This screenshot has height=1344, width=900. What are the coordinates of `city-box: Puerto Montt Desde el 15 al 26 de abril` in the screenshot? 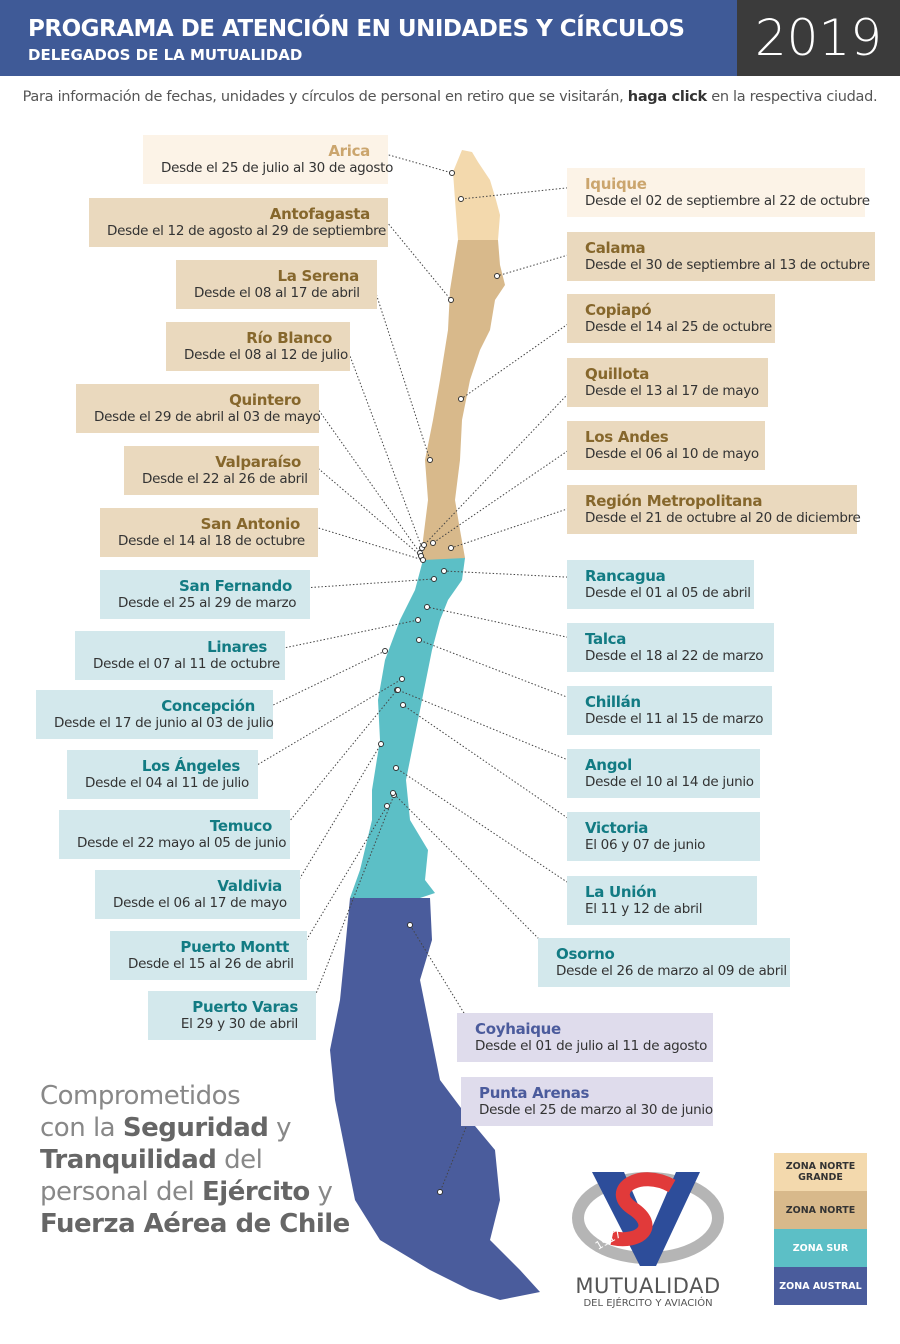 It's located at (208, 955).